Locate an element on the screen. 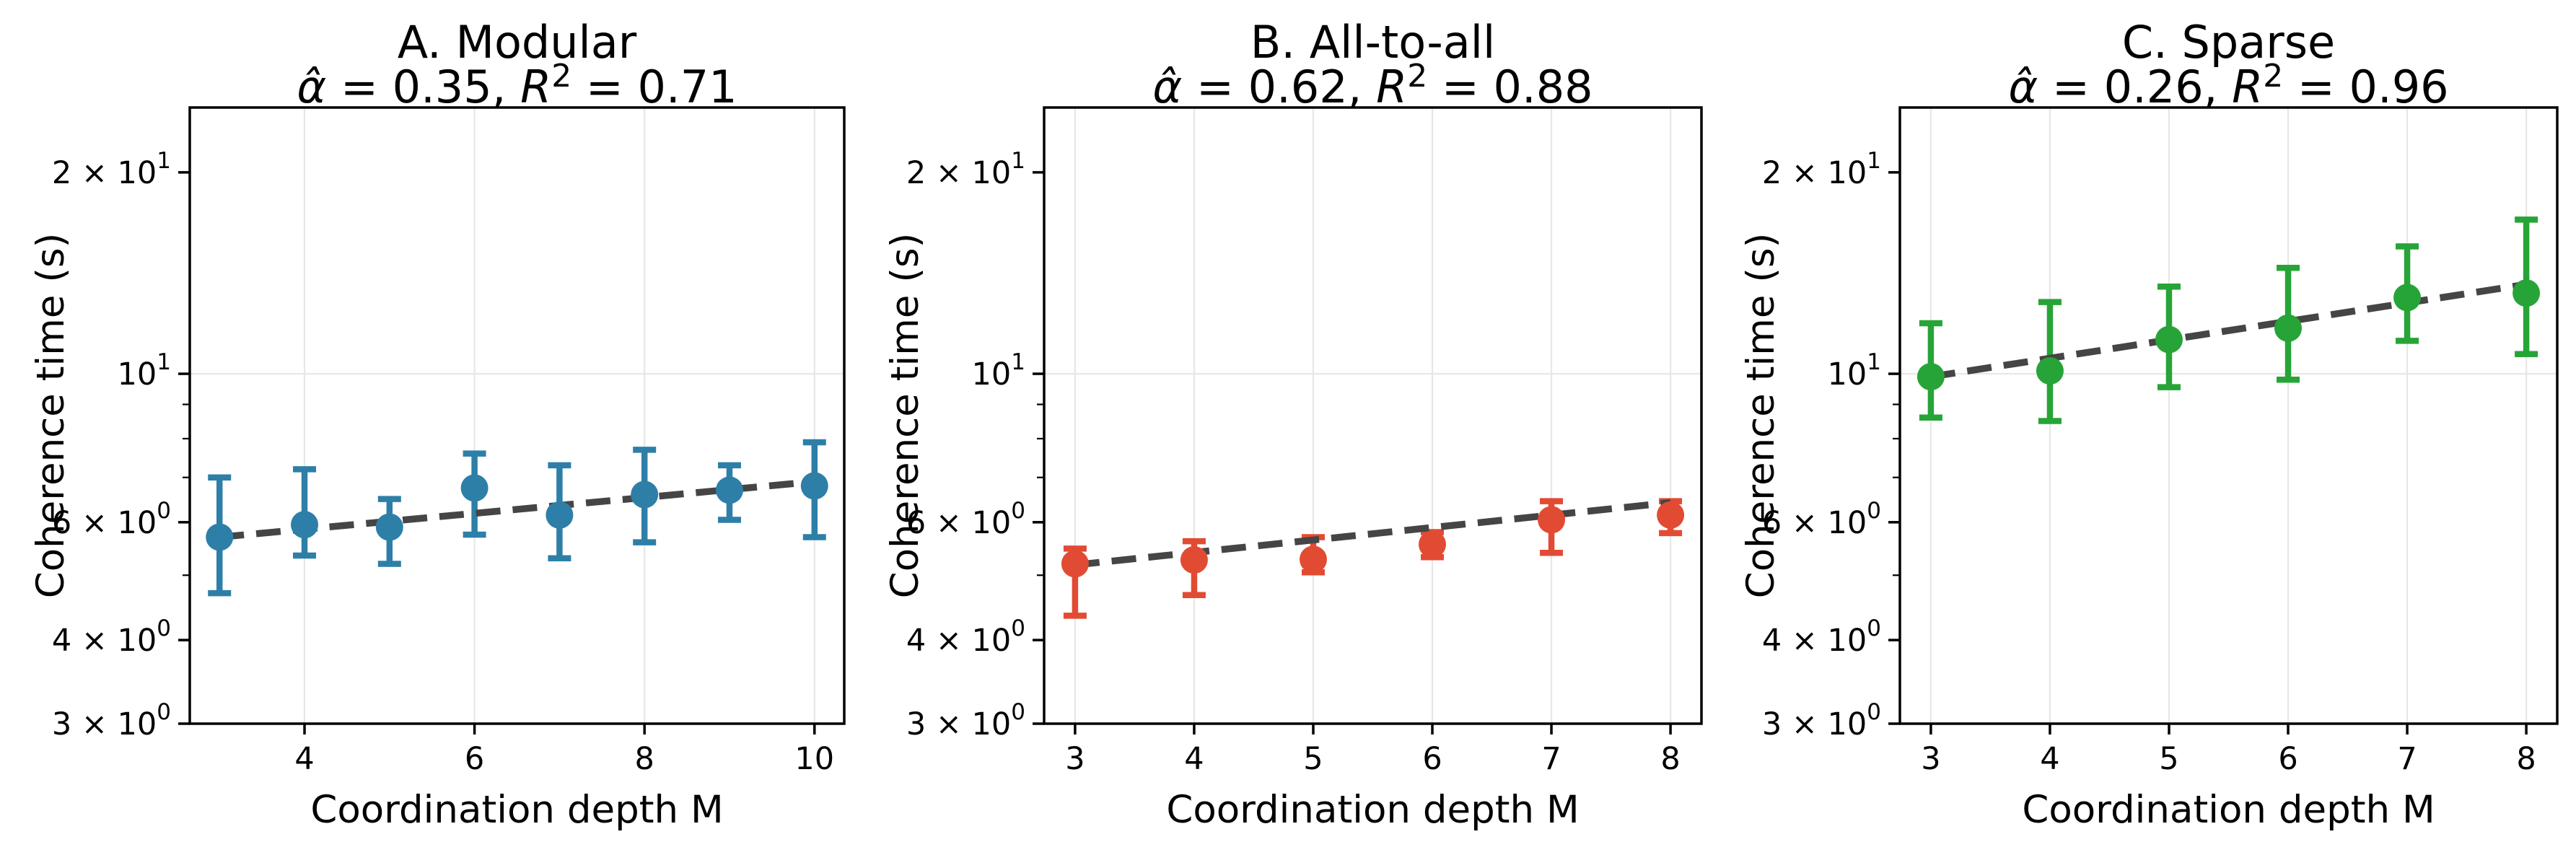 This screenshot has height=842, width=2576. panel-title: A. Modular is located at coordinates (517, 42).